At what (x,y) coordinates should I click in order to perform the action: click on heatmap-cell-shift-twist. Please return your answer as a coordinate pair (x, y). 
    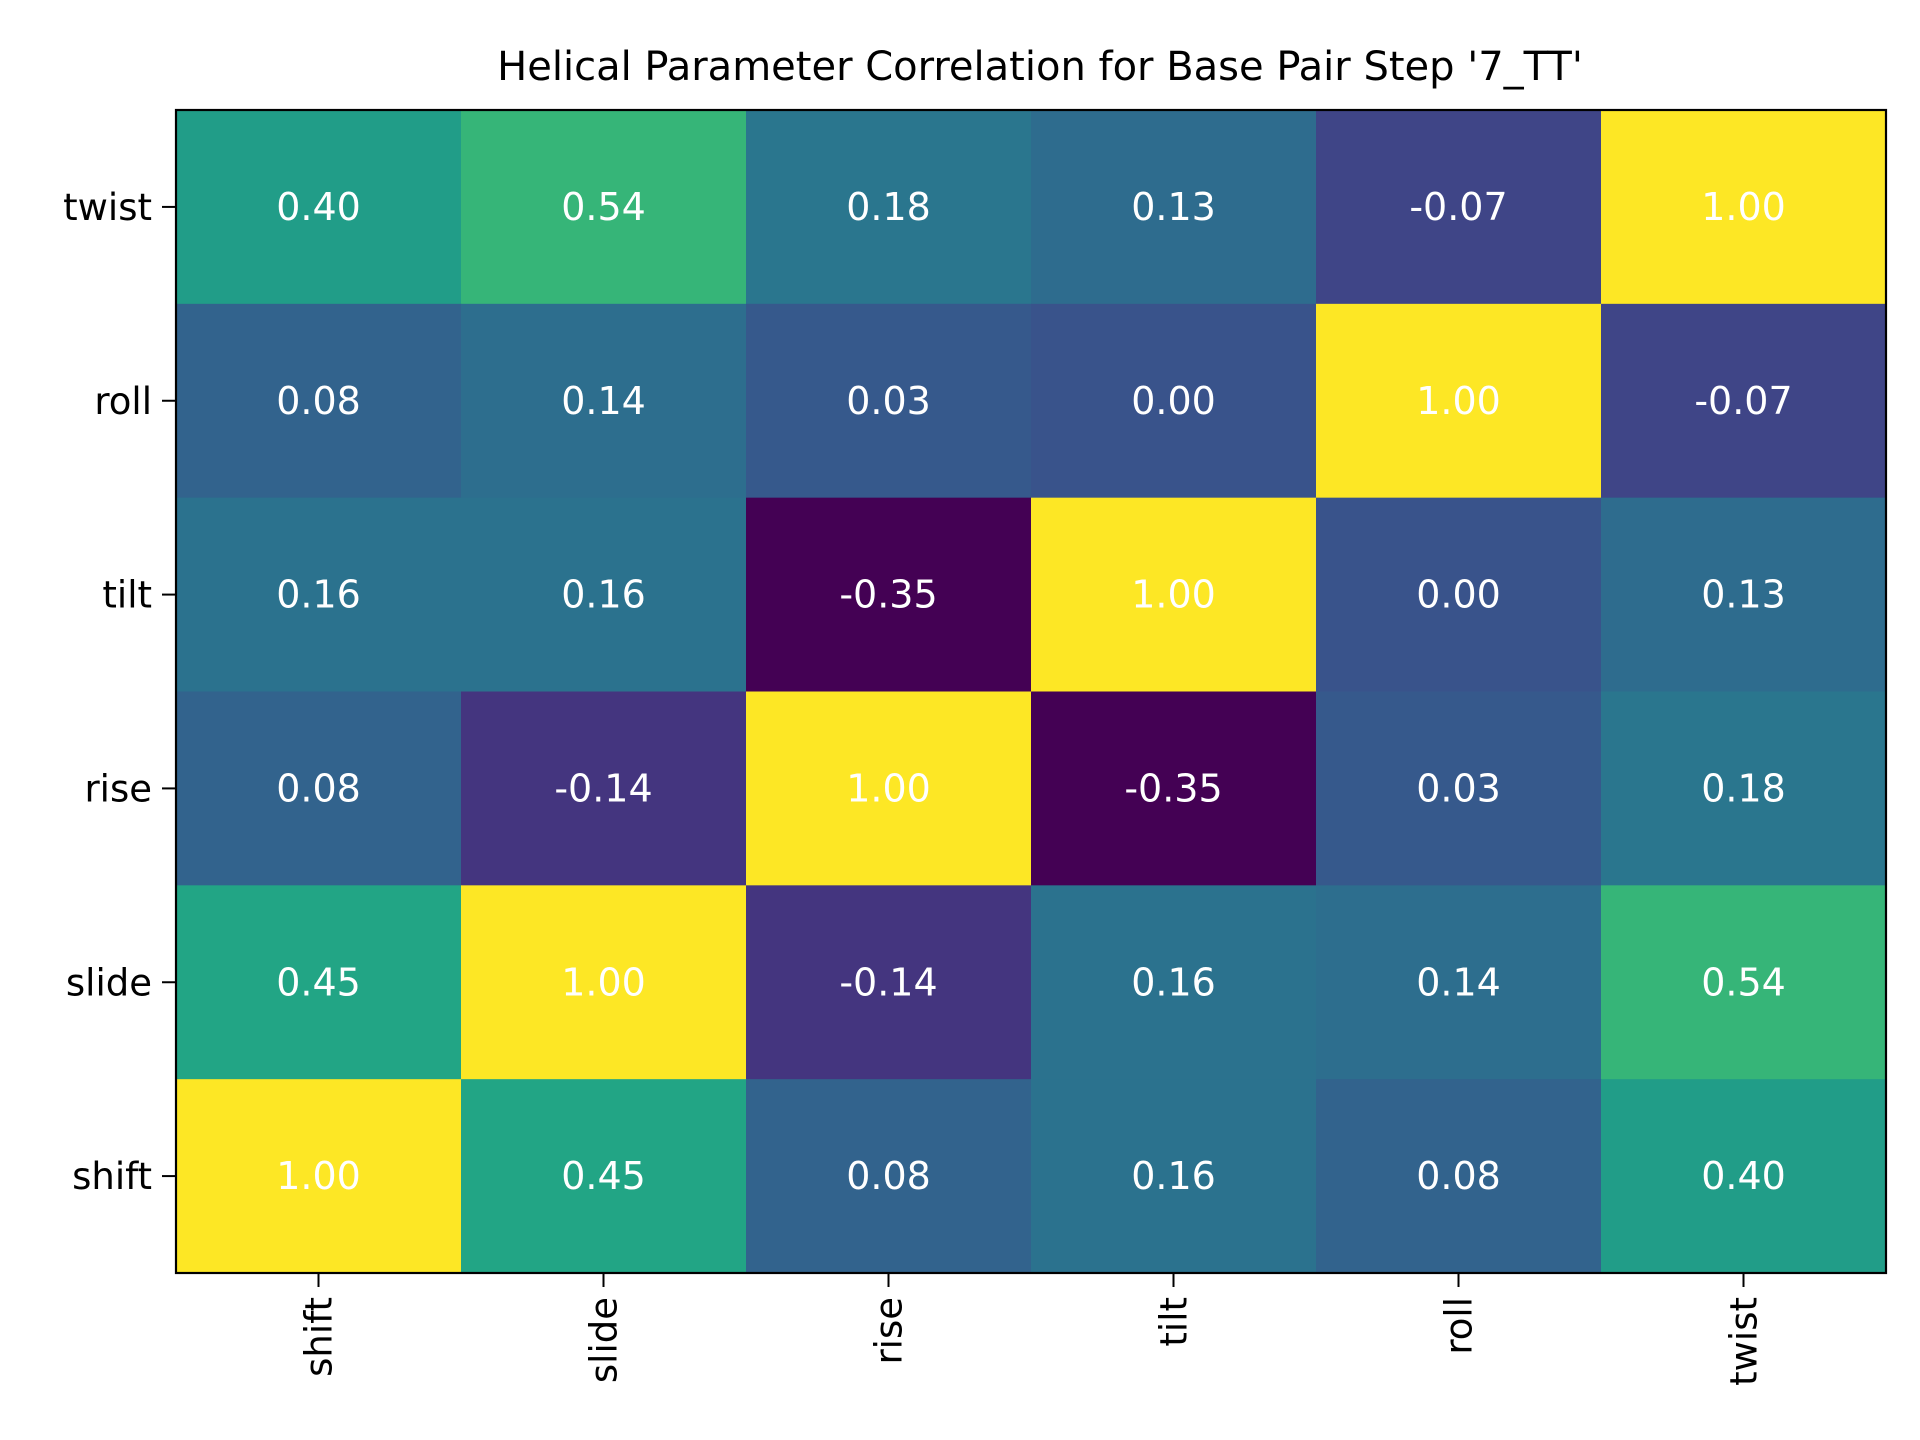
    Looking at the image, I should click on (1744, 1176).